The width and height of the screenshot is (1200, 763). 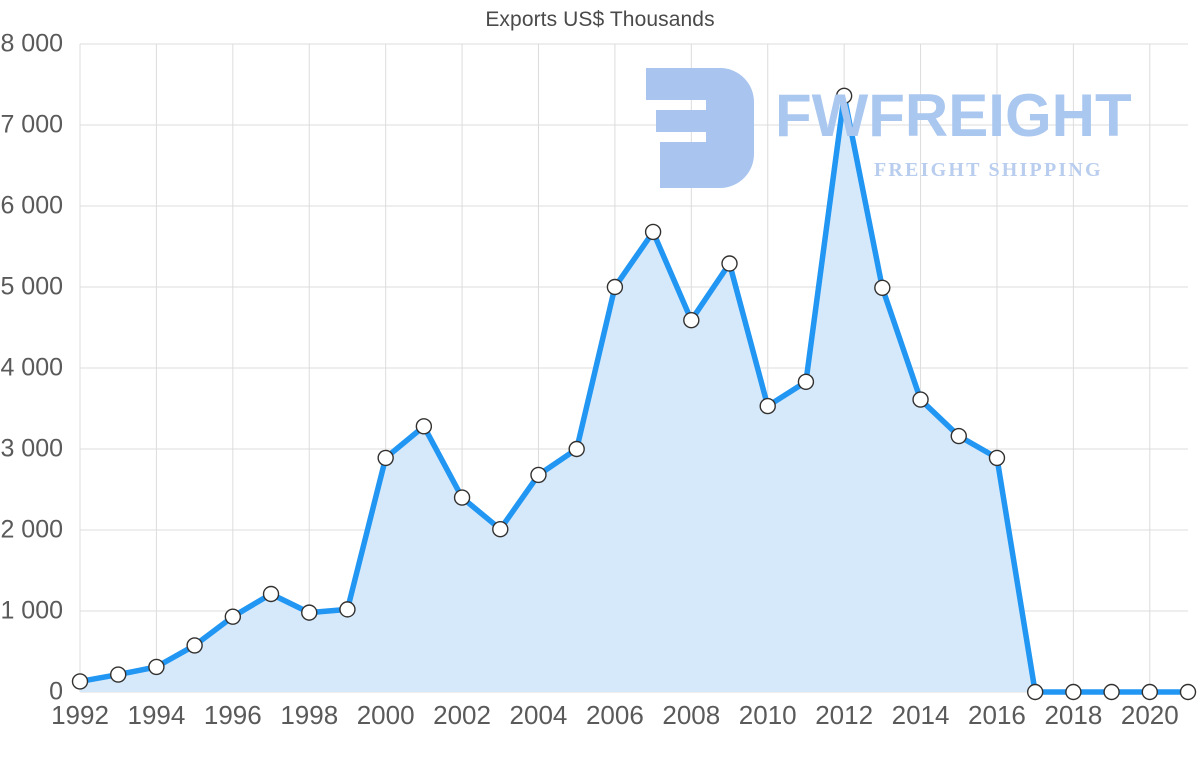 I want to click on data-point-marker: 2016: 2890, so click(x=997, y=458).